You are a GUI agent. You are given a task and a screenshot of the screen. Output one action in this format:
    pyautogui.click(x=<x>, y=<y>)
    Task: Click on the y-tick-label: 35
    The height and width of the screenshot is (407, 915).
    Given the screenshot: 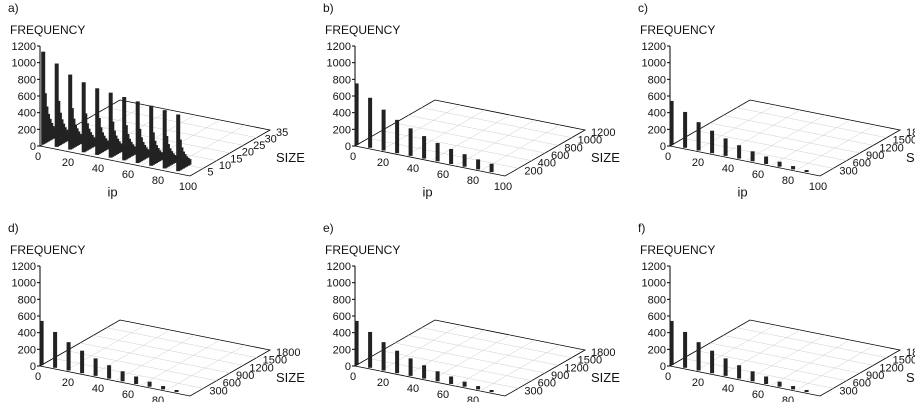 What is the action you would take?
    pyautogui.click(x=282, y=133)
    